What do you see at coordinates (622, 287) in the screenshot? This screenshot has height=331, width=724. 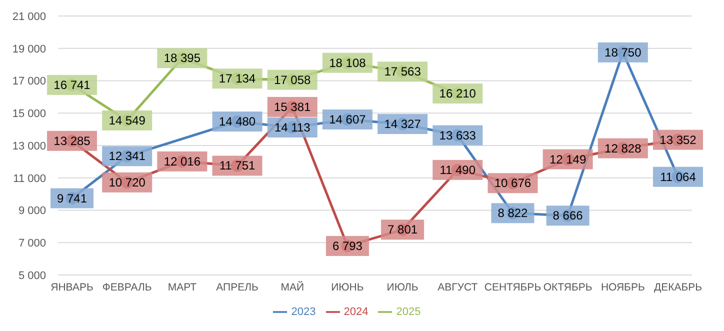 I see `x-tick-label: НОЯБРЬ` at bounding box center [622, 287].